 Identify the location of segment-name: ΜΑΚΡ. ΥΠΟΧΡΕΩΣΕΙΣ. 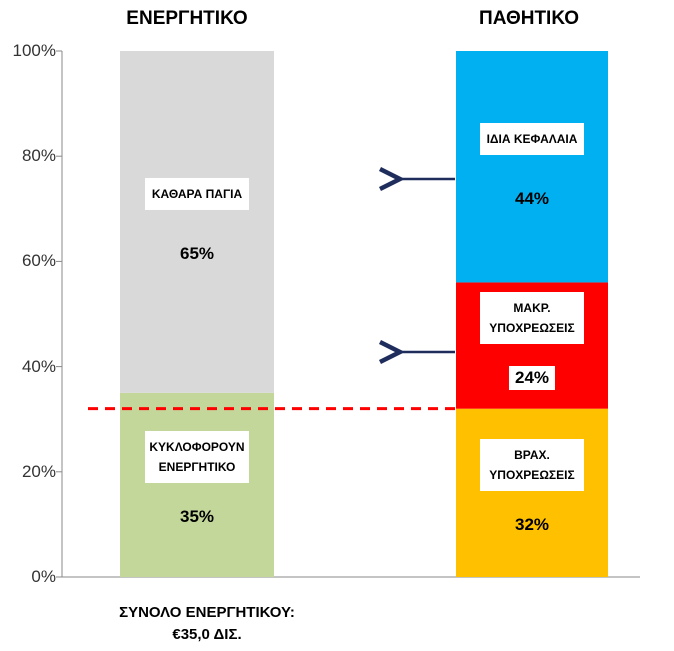
(532, 317).